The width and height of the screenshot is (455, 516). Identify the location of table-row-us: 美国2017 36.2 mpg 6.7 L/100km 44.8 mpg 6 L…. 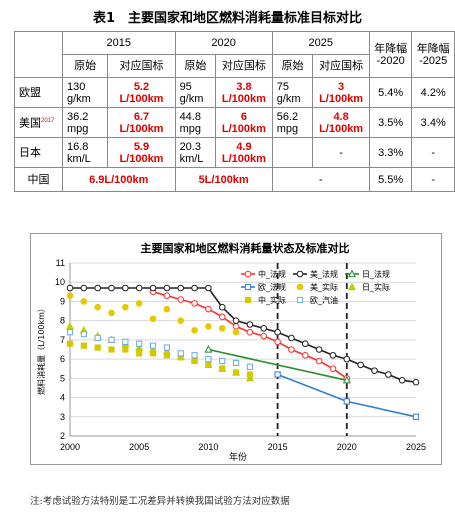
(234, 122).